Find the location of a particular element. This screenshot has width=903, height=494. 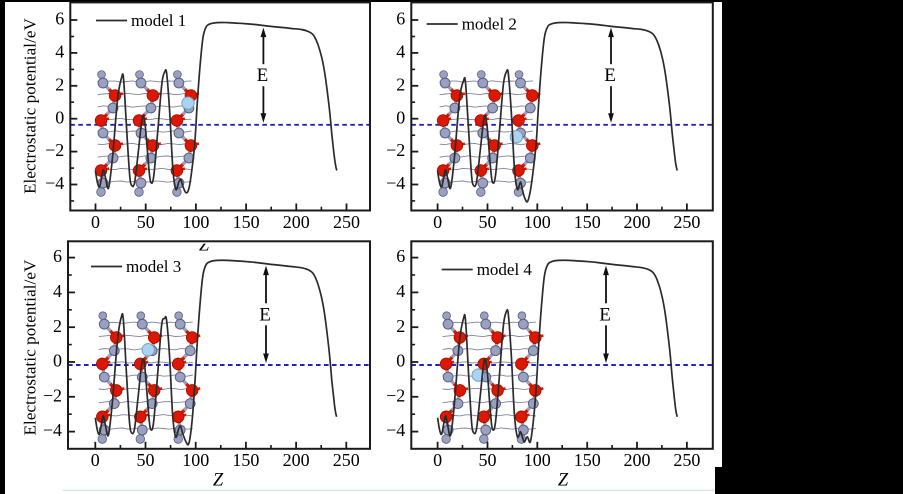

svg-text: model 1 is located at coordinates (158, 20).